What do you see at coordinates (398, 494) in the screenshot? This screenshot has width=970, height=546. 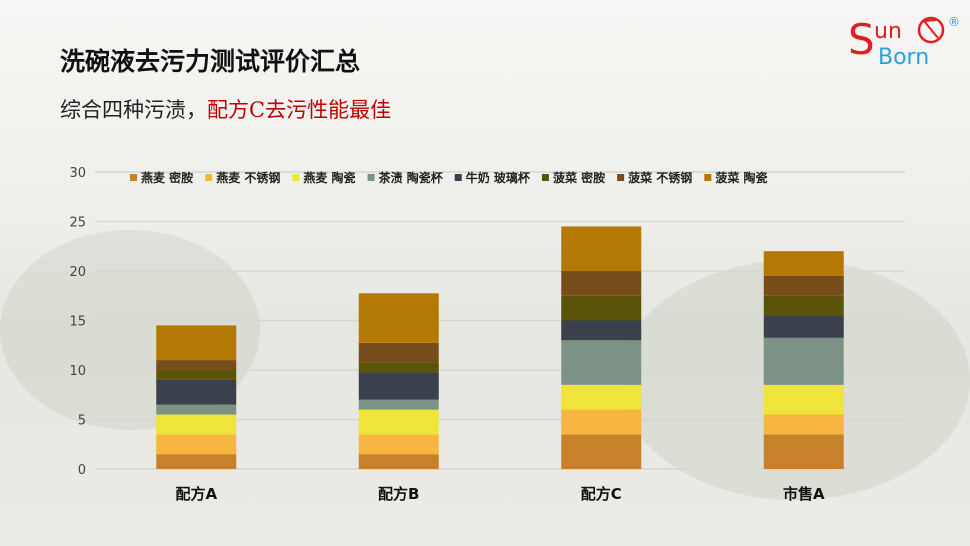 I see `x-category-label: 配方B` at bounding box center [398, 494].